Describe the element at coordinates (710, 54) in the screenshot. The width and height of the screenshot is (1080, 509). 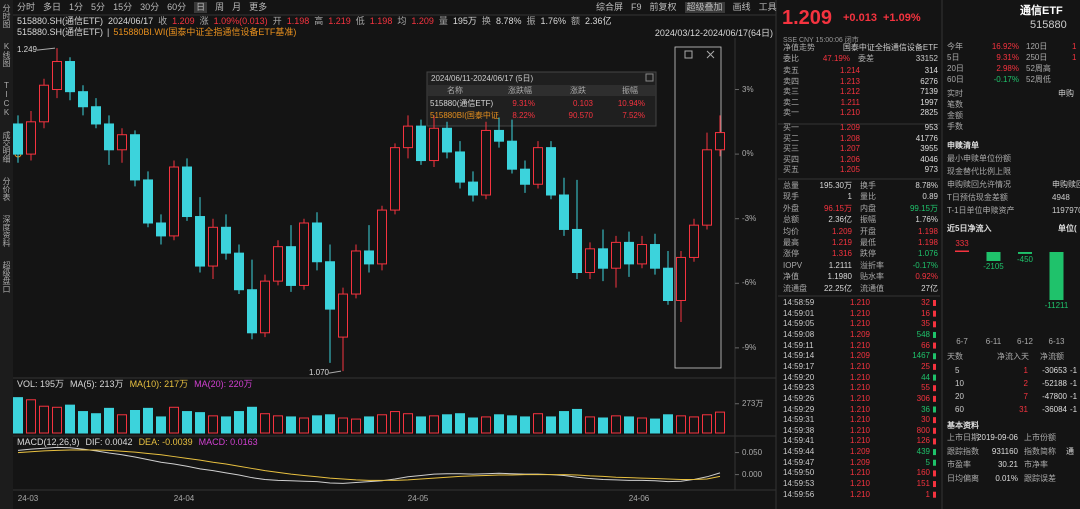
I see `close-icon` at that location.